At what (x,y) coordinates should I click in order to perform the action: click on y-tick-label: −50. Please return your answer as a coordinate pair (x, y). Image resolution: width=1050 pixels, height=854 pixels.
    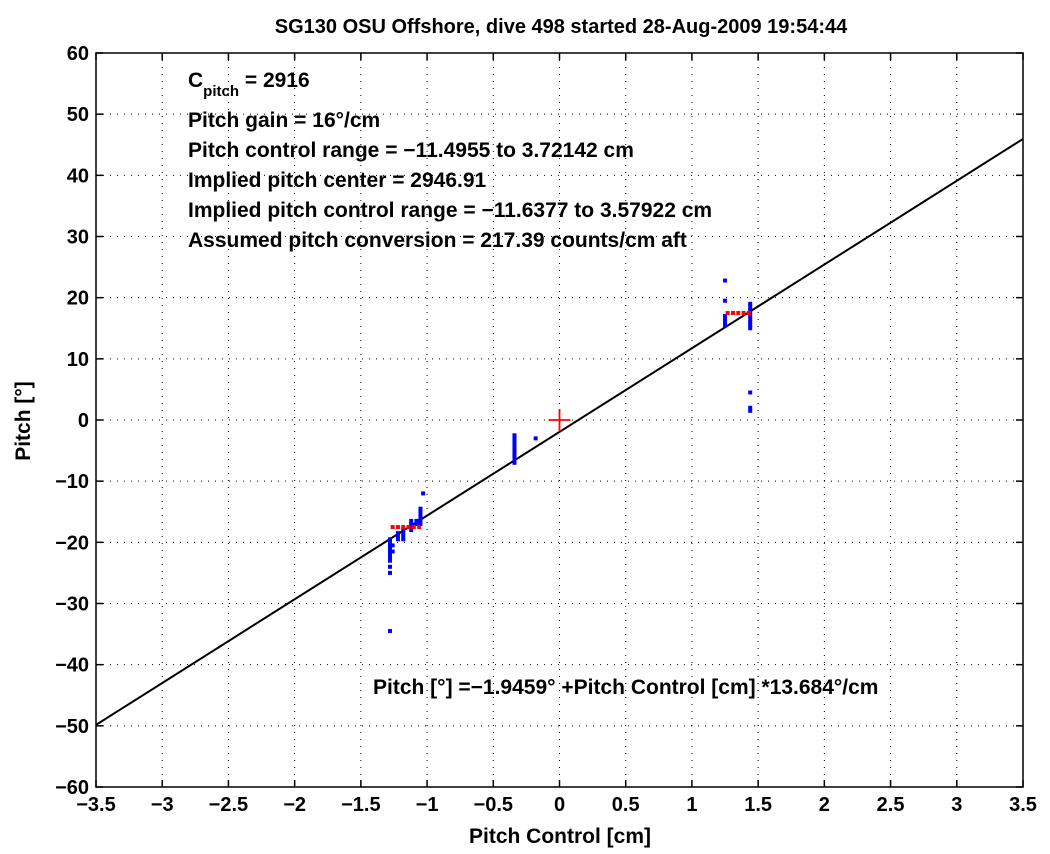
    Looking at the image, I should click on (72, 727).